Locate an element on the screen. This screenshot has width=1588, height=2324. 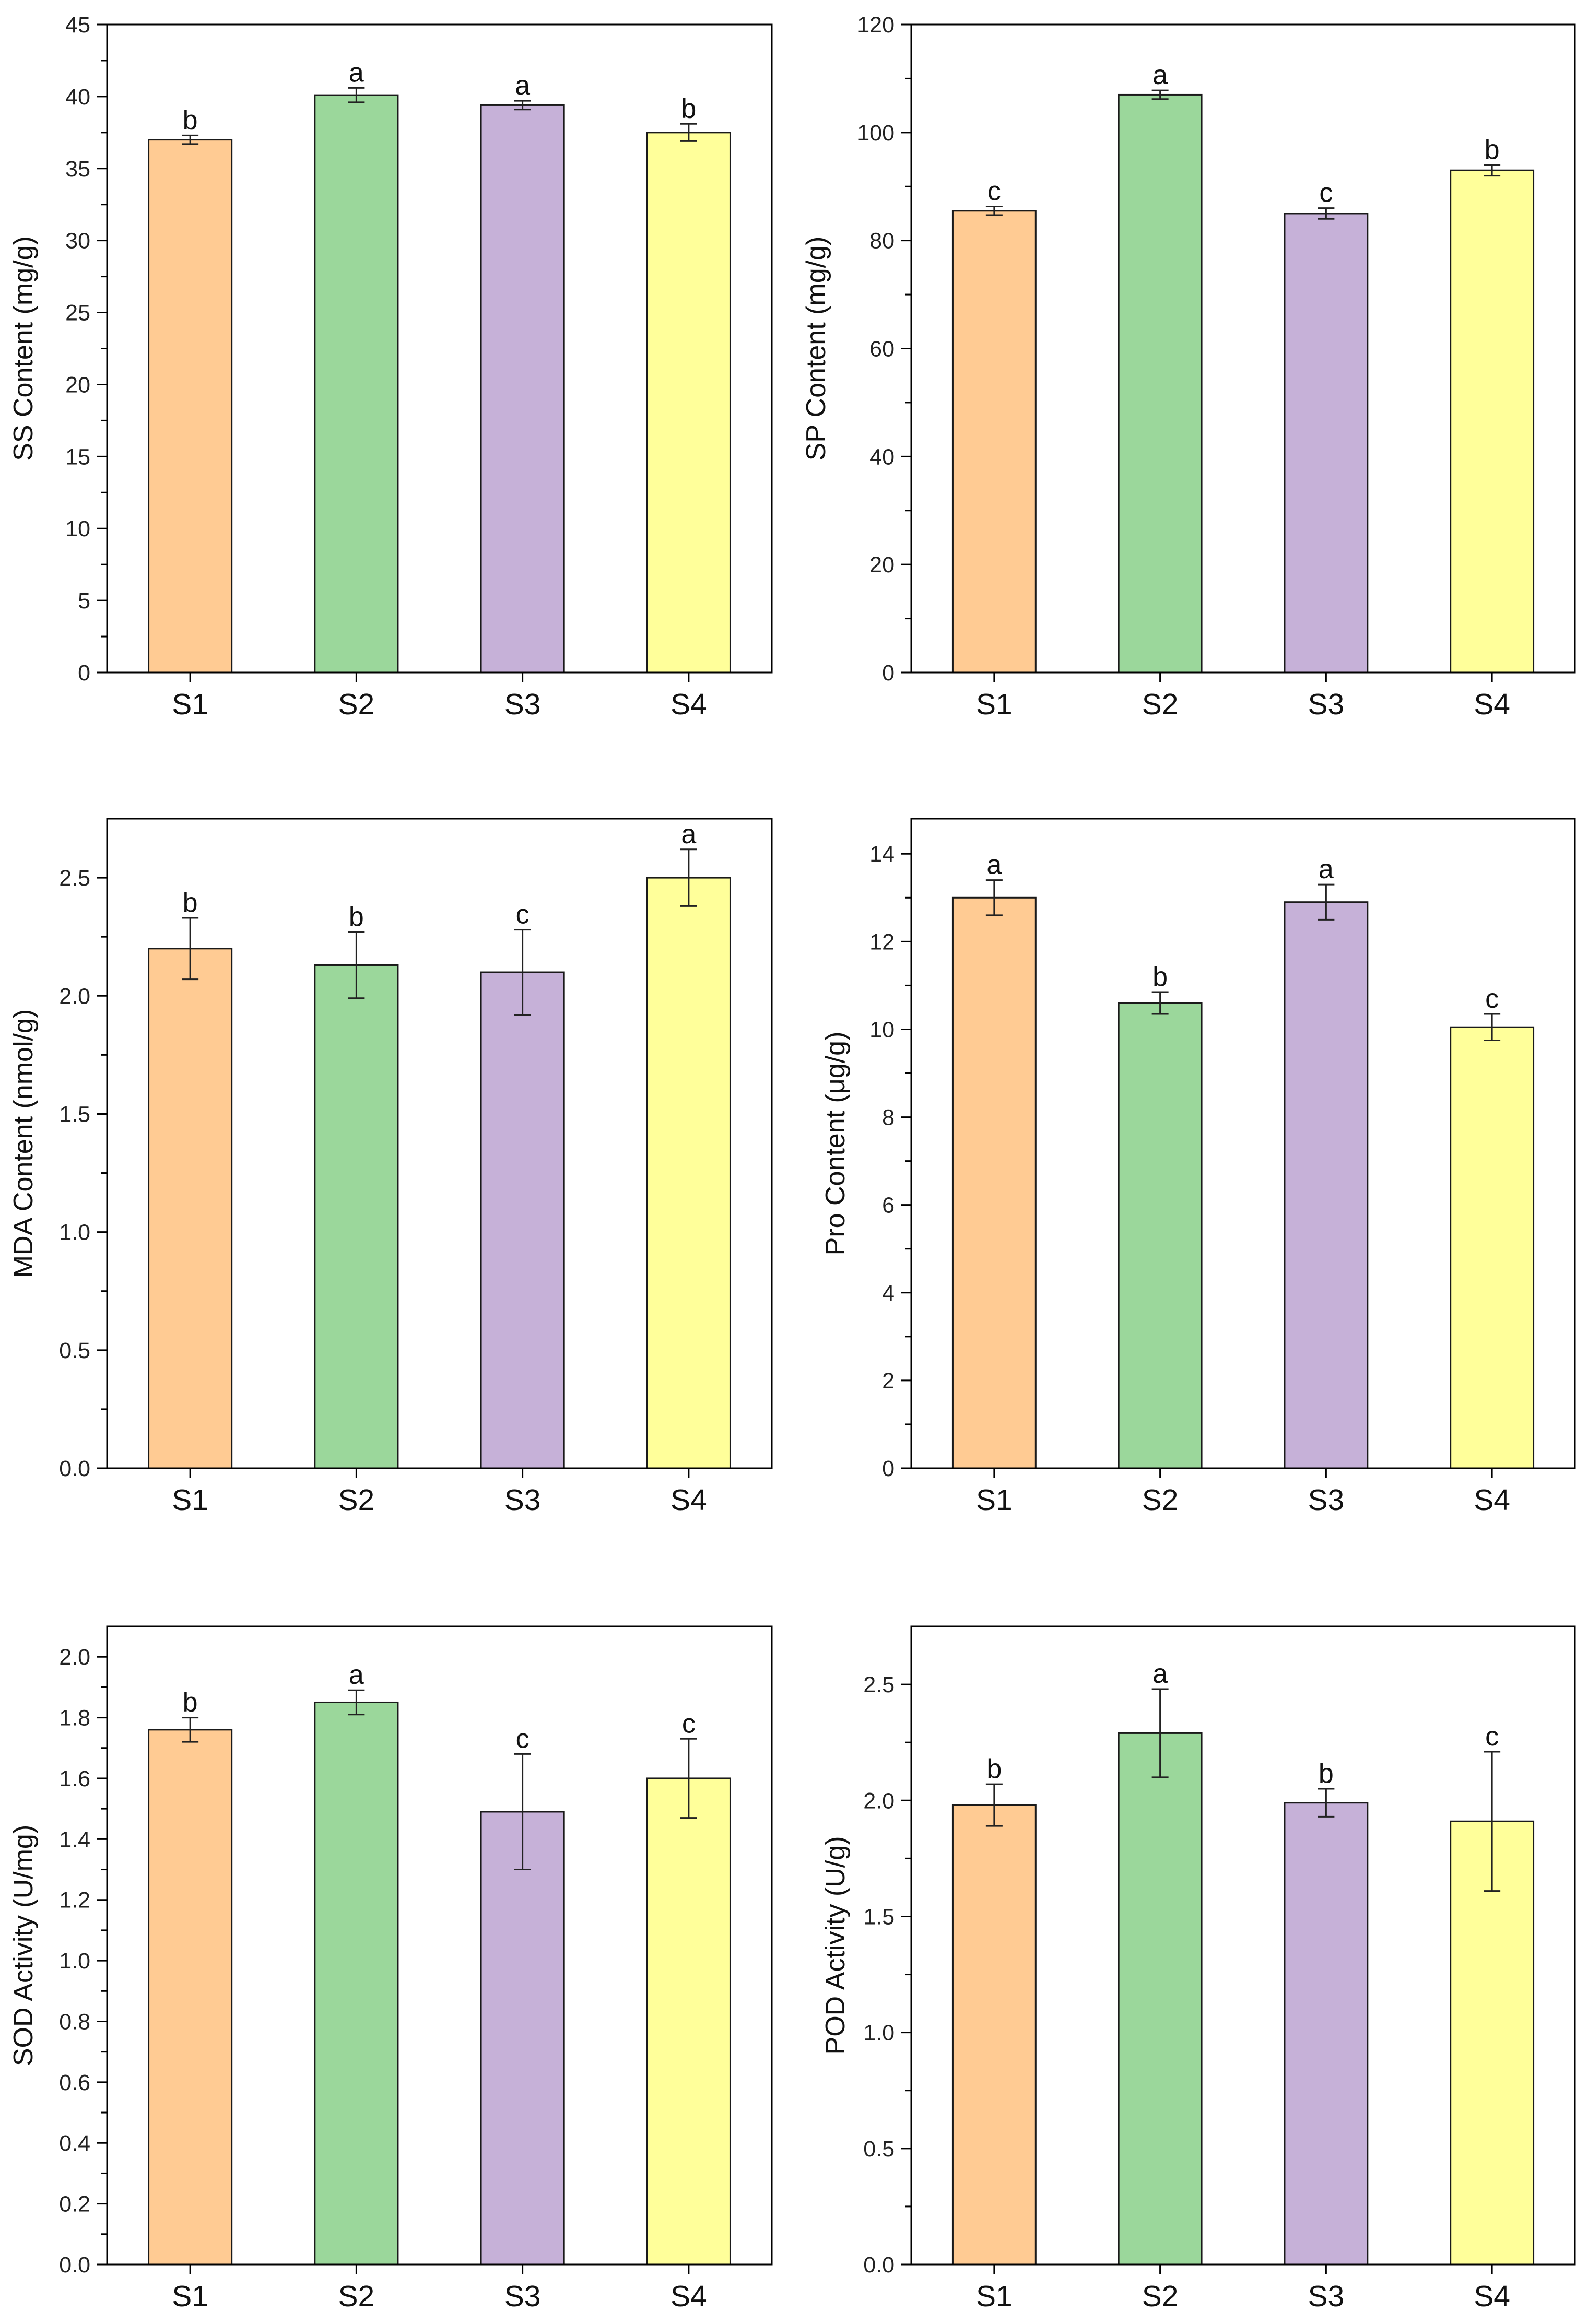
significance-label-s2: b is located at coordinates (1160, 977).